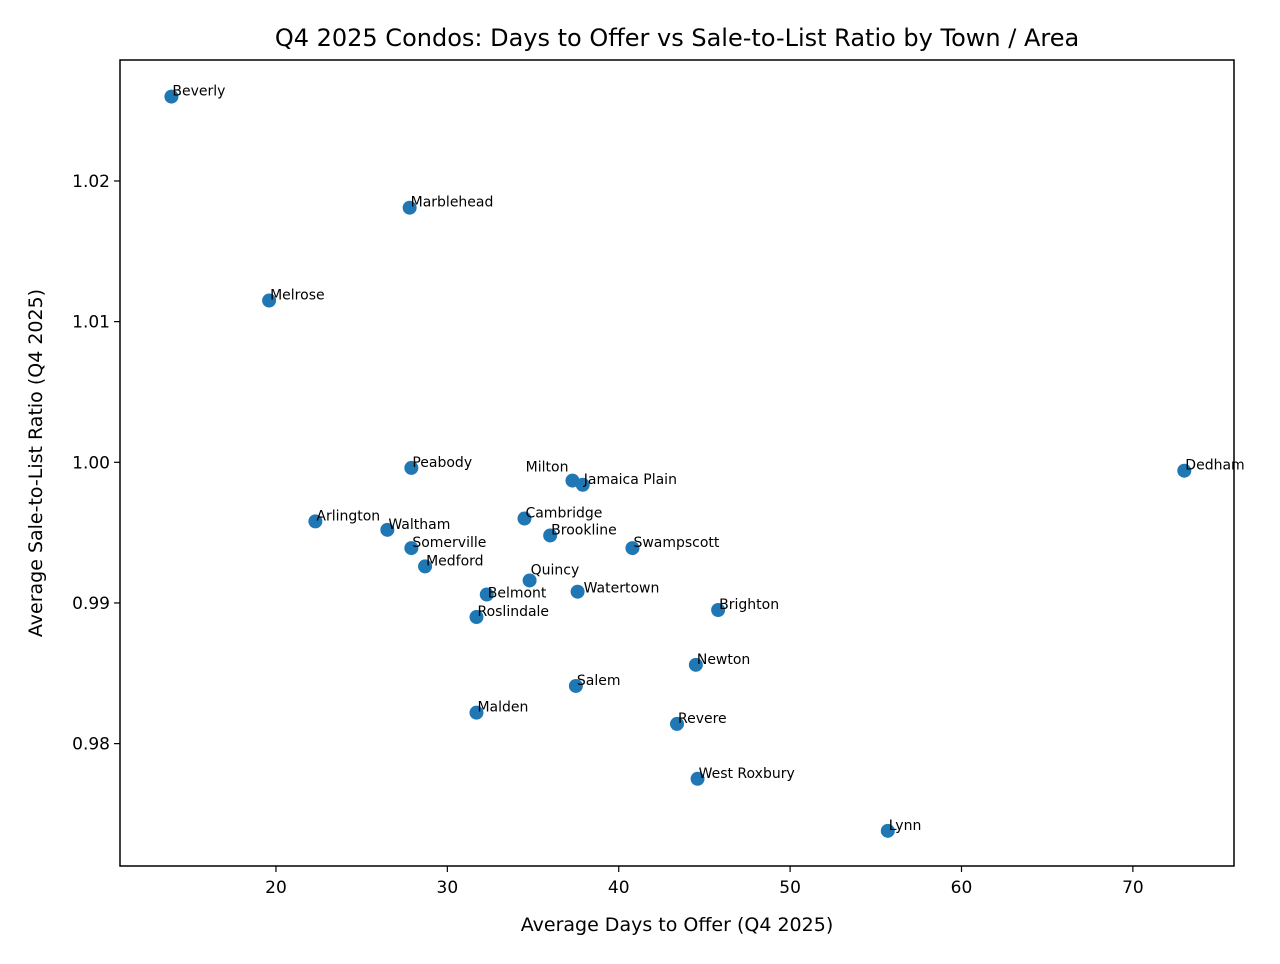 The height and width of the screenshot is (964, 1280). Describe the element at coordinates (449, 543) in the screenshot. I see `point-label: Somerville` at that location.